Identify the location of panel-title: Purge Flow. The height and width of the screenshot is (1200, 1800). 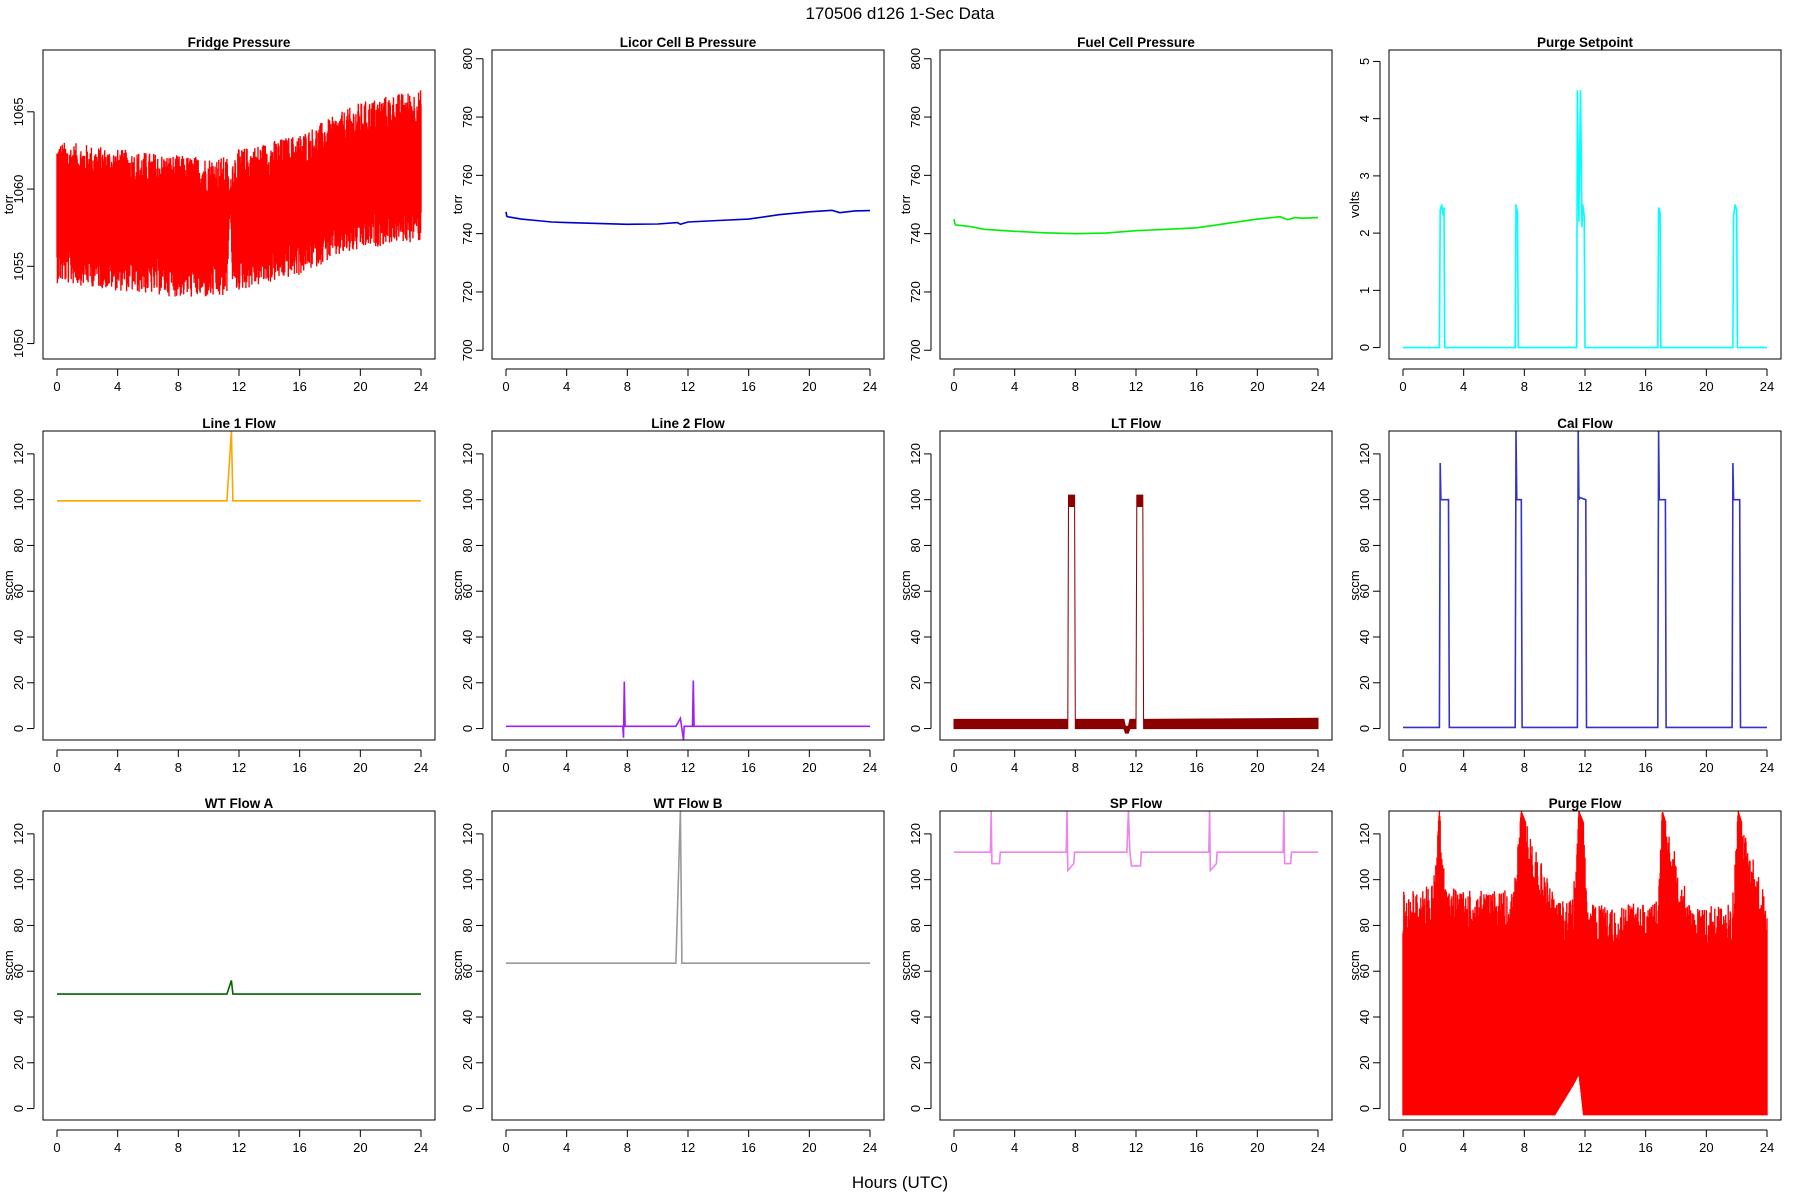
(1585, 803).